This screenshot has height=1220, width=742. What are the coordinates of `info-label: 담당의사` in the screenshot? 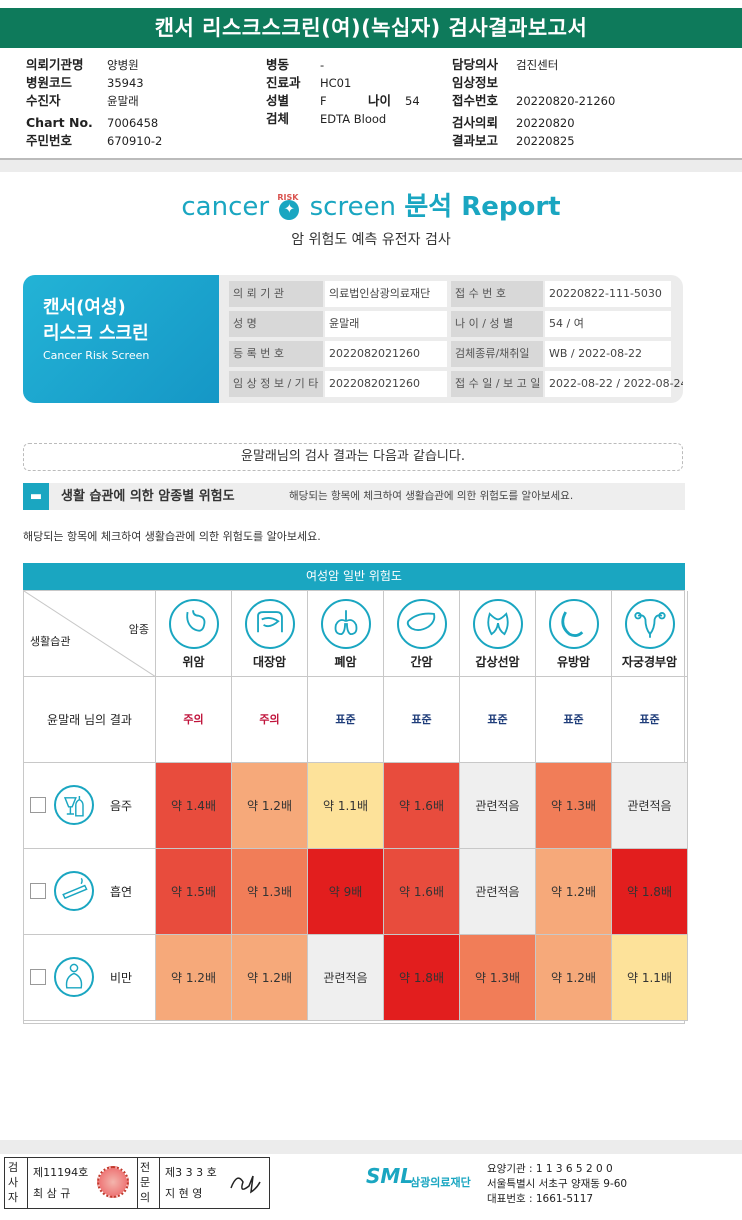 It's located at (475, 64).